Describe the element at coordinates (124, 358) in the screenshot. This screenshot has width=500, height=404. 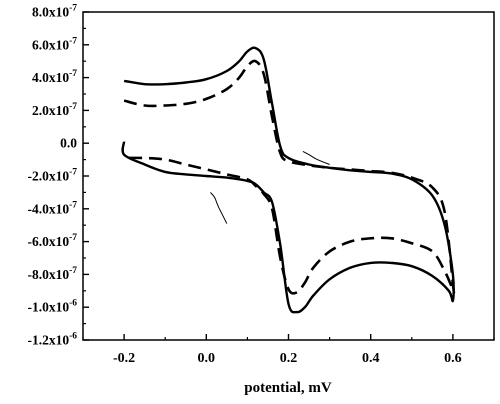
I see `x-tick-label: -0.2` at that location.